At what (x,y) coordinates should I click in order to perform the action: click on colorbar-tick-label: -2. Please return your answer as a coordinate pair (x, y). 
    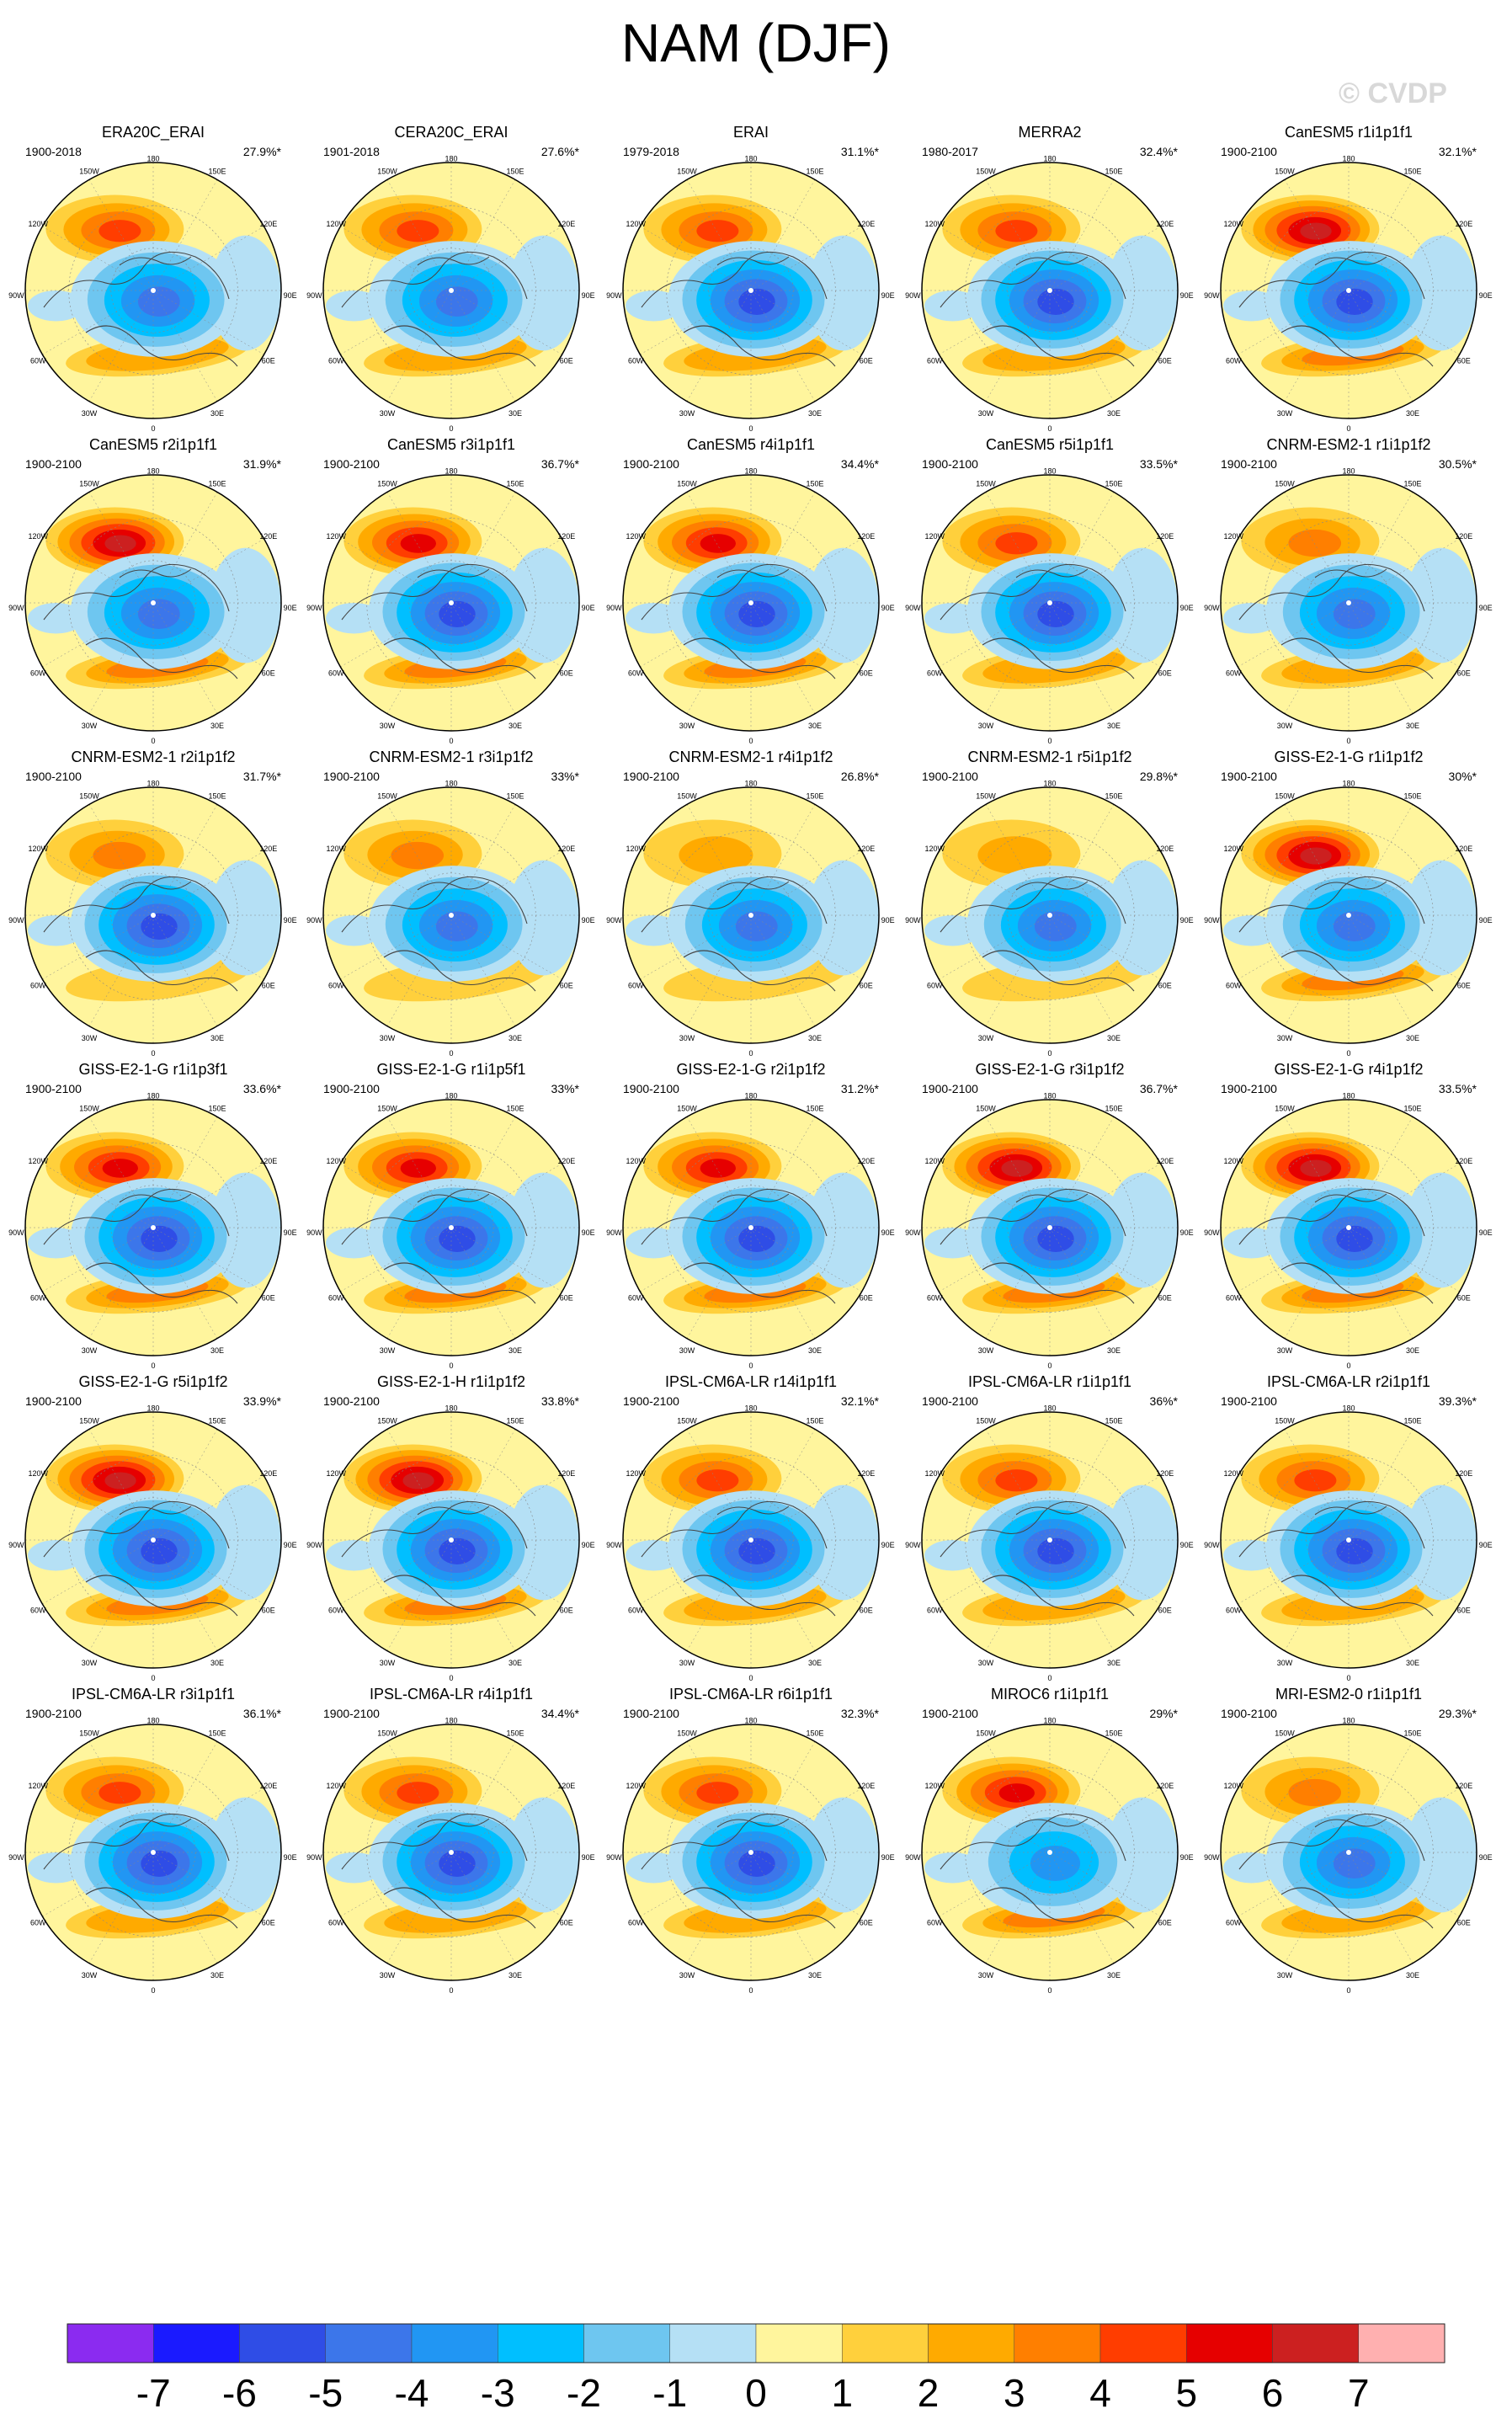
    Looking at the image, I should click on (584, 2393).